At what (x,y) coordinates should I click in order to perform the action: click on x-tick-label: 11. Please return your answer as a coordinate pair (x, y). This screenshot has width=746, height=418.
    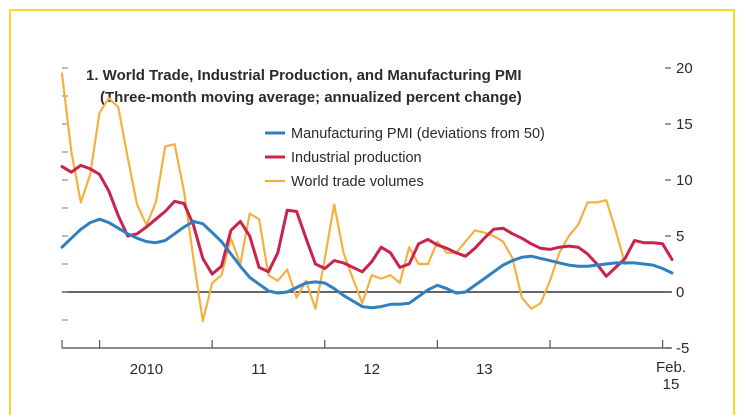
    Looking at the image, I should click on (259, 369).